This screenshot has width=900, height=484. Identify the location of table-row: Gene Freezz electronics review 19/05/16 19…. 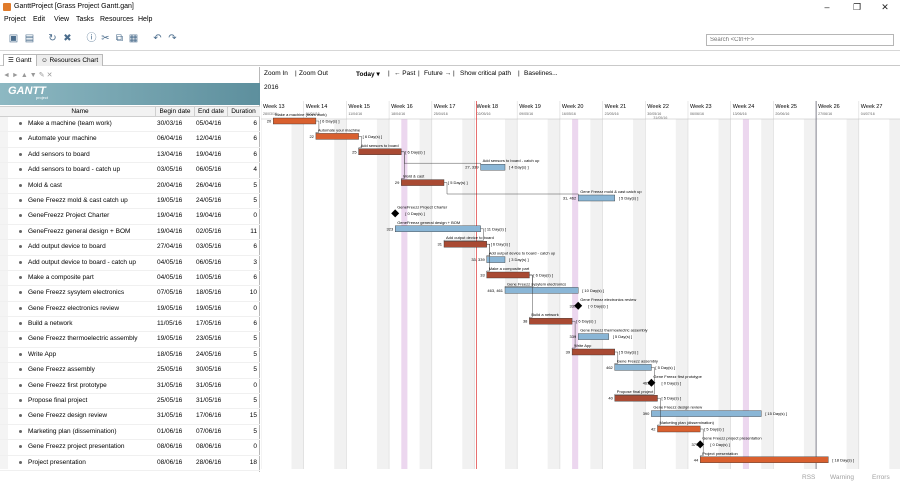
(130, 310).